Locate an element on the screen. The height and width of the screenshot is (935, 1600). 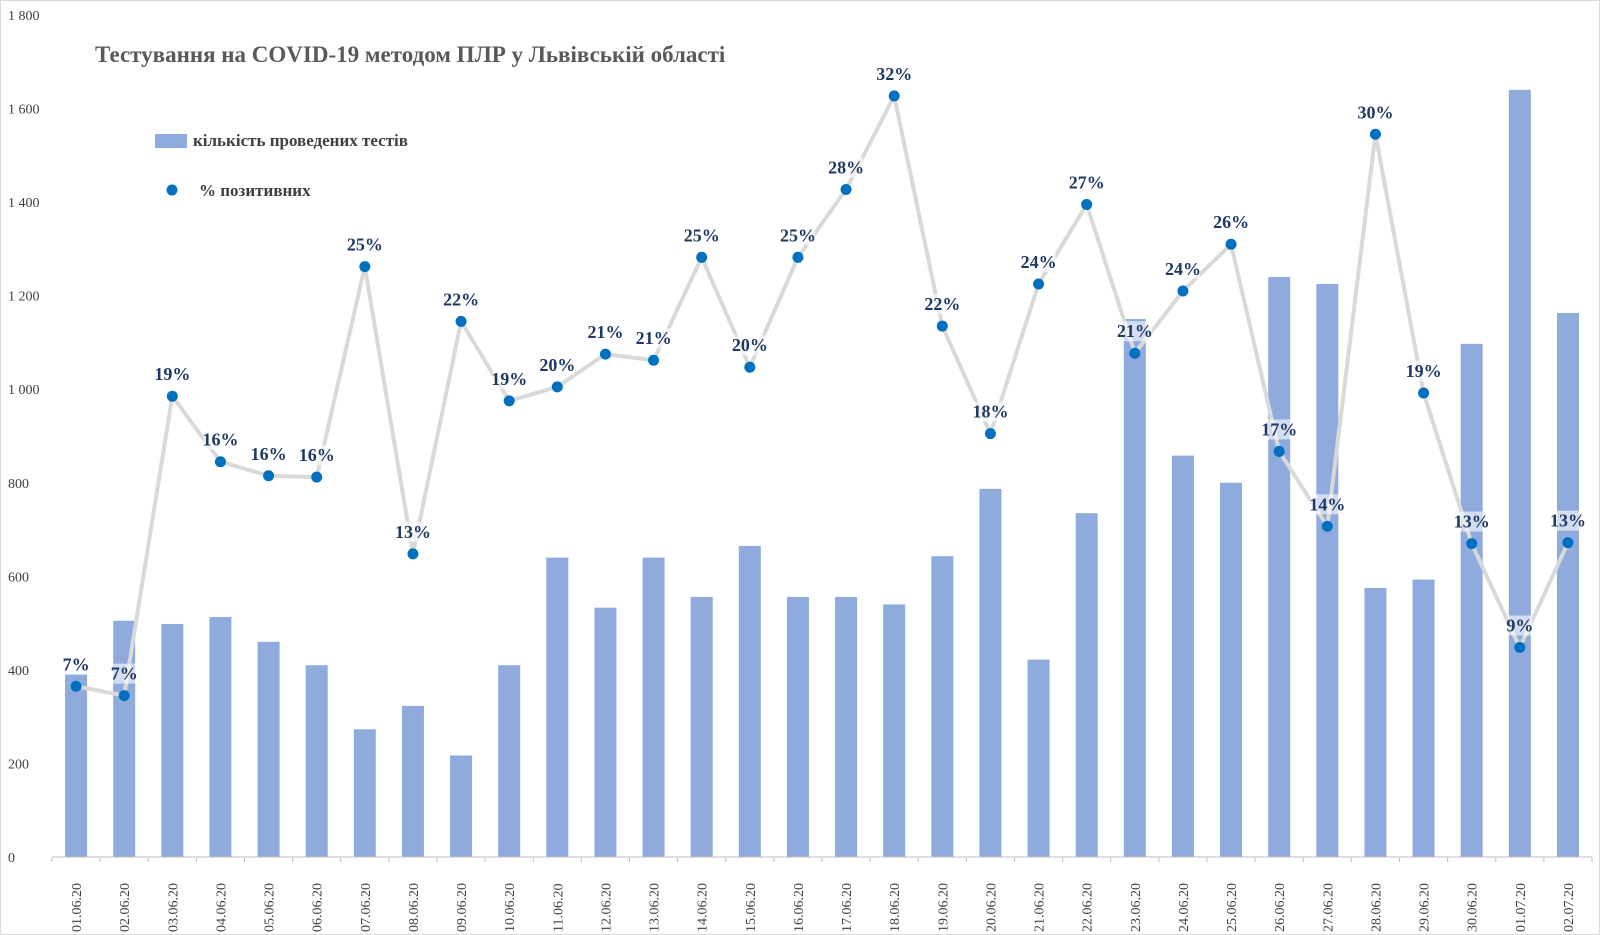
x-tick-label: 02.07.20 is located at coordinates (1569, 907).